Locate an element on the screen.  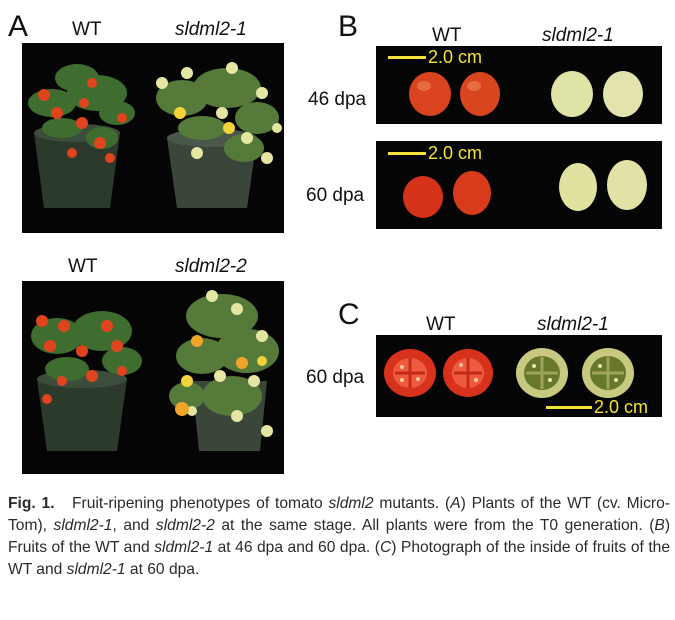
caption-text: ) Plants of the WT (cv. Micro-Tom), is located at coordinates (339, 514).